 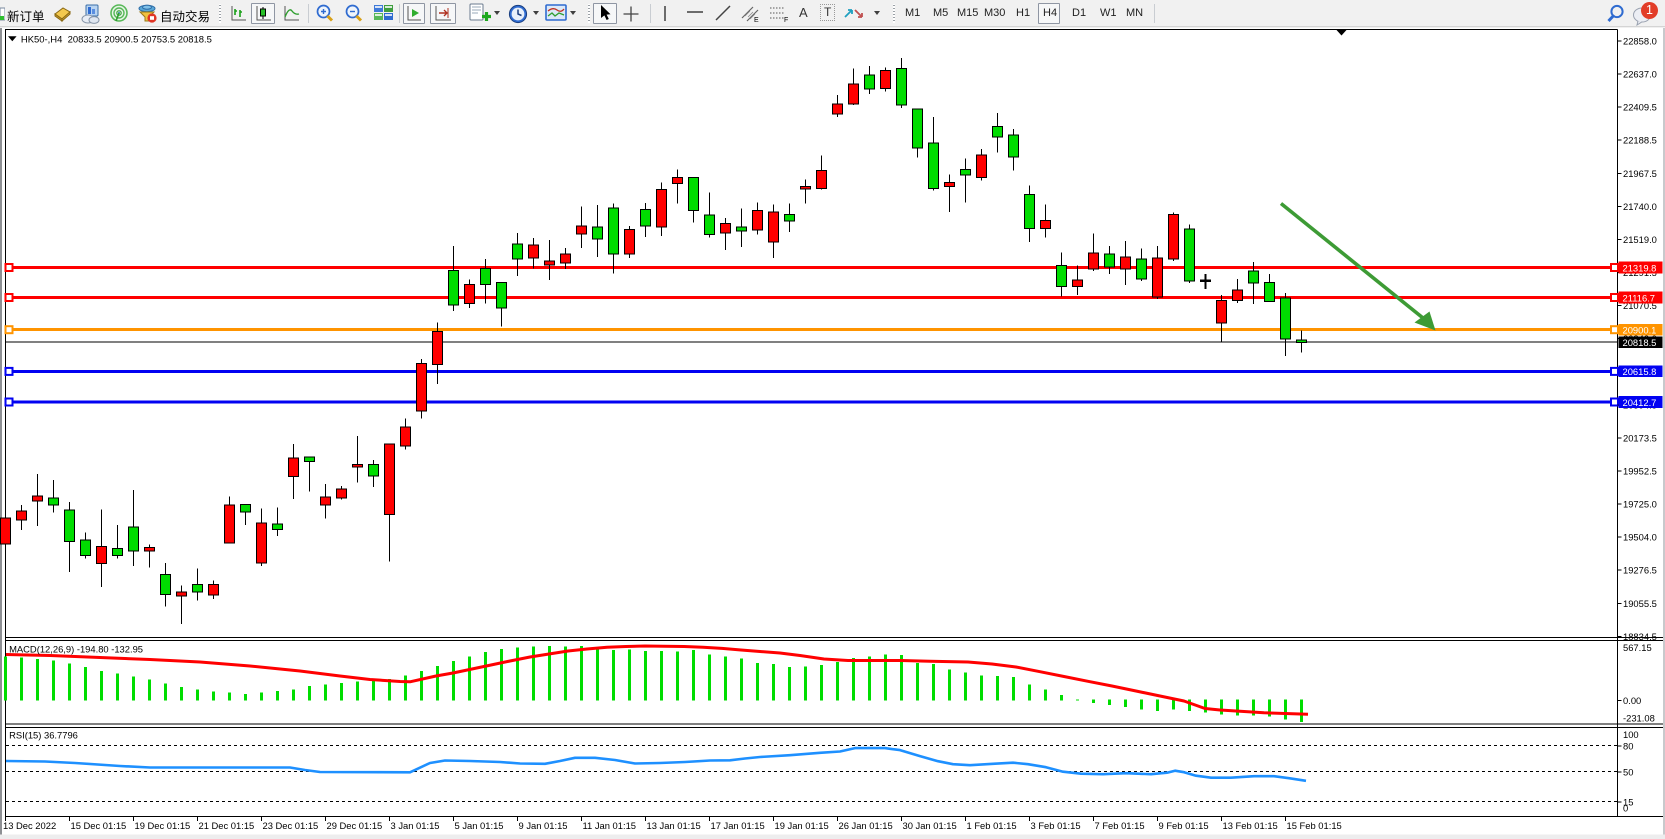 What do you see at coordinates (1640, 437) in the screenshot?
I see `svg-text: 20173.5` at bounding box center [1640, 437].